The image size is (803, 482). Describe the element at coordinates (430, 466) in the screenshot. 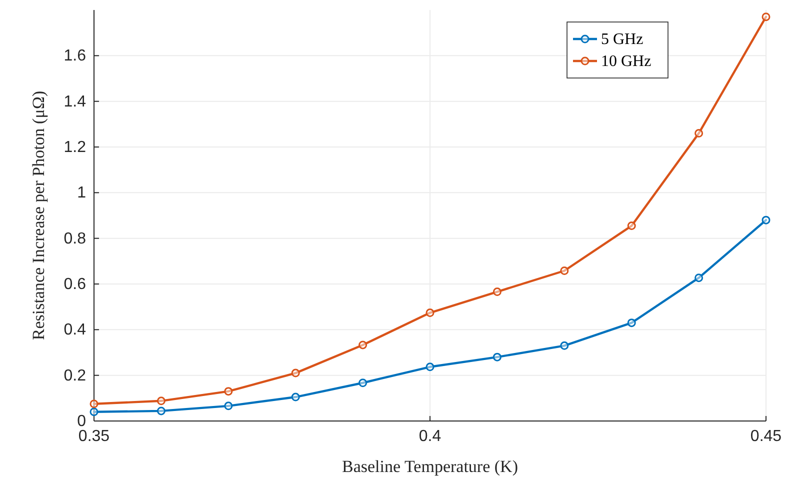

I see `x-axis-title: Baseline Temperature (K)` at that location.